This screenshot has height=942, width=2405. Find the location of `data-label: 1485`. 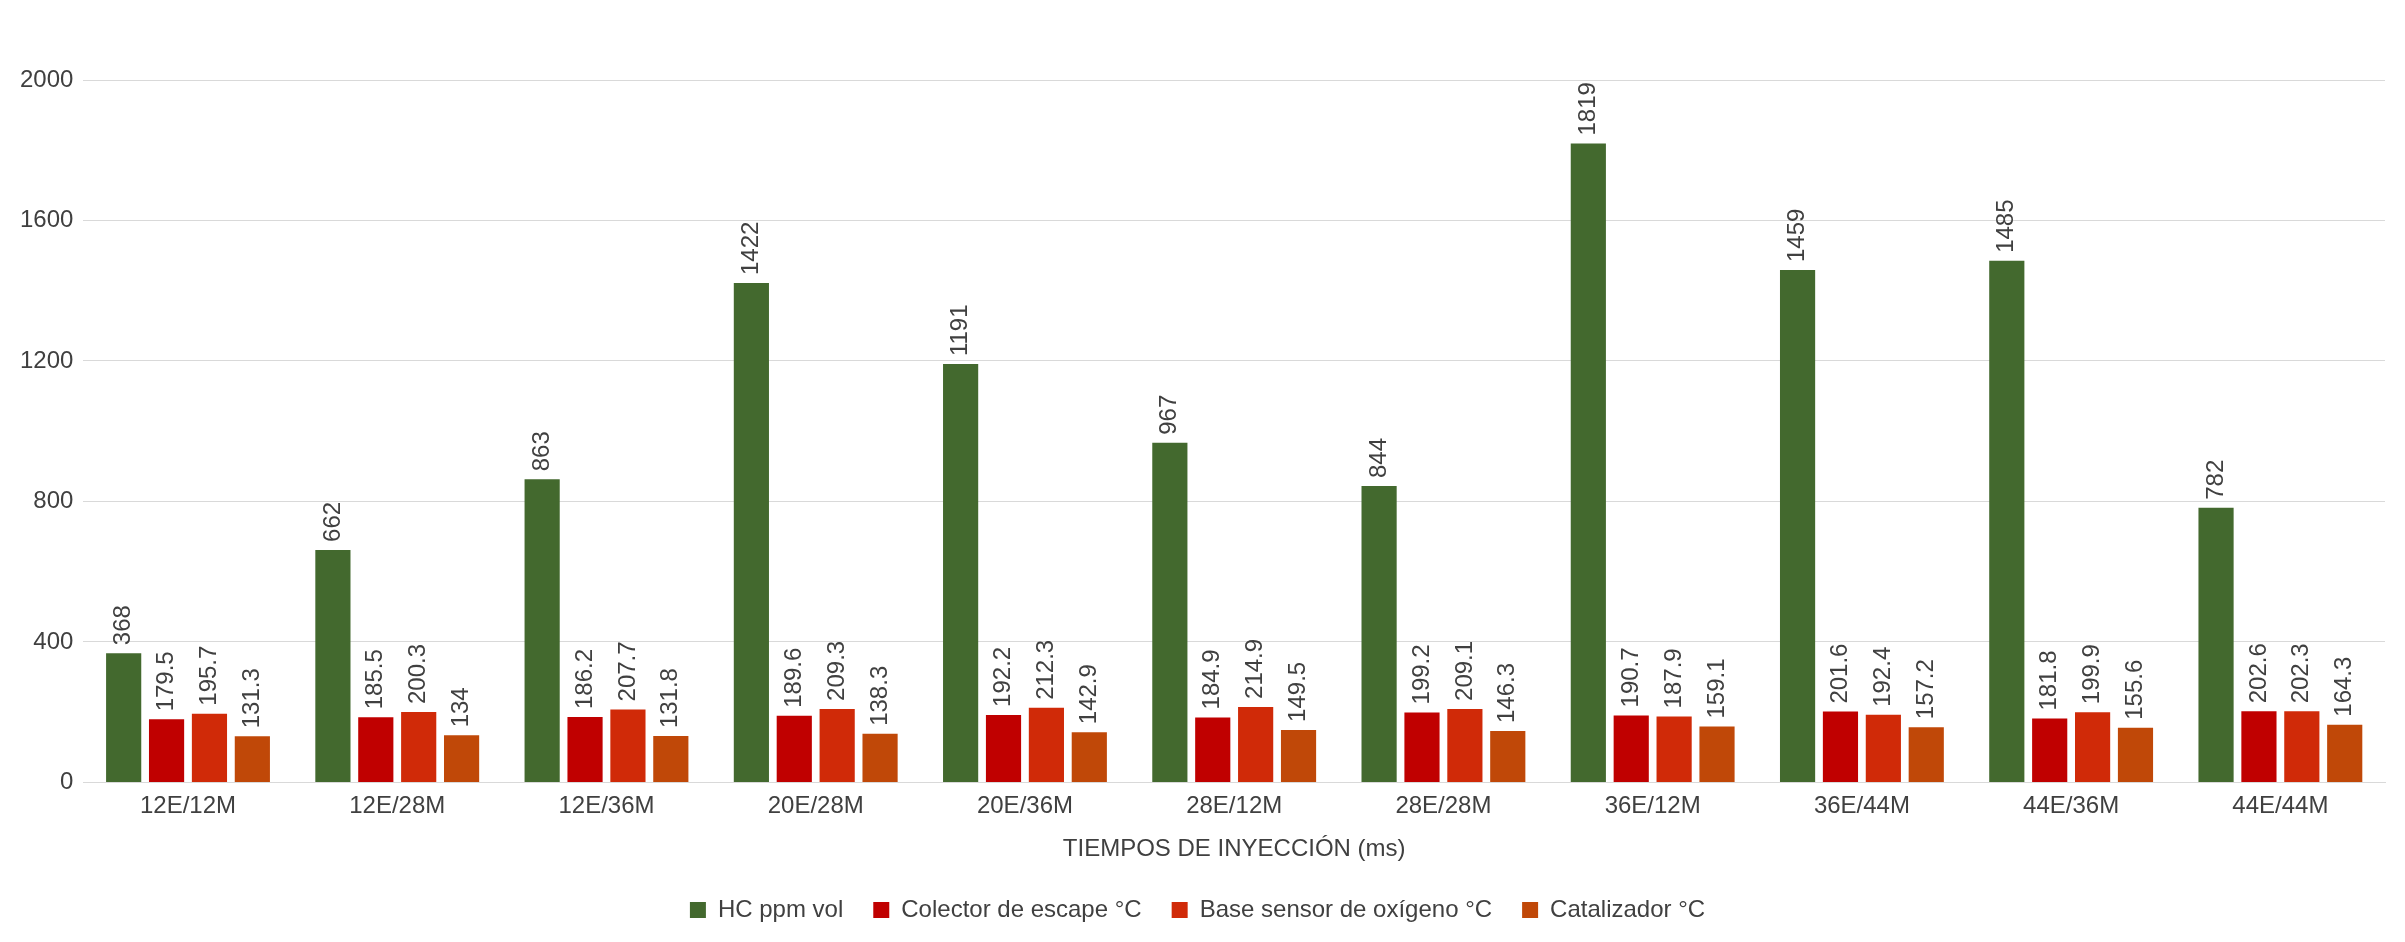

data-label: 1485 is located at coordinates (2005, 226).